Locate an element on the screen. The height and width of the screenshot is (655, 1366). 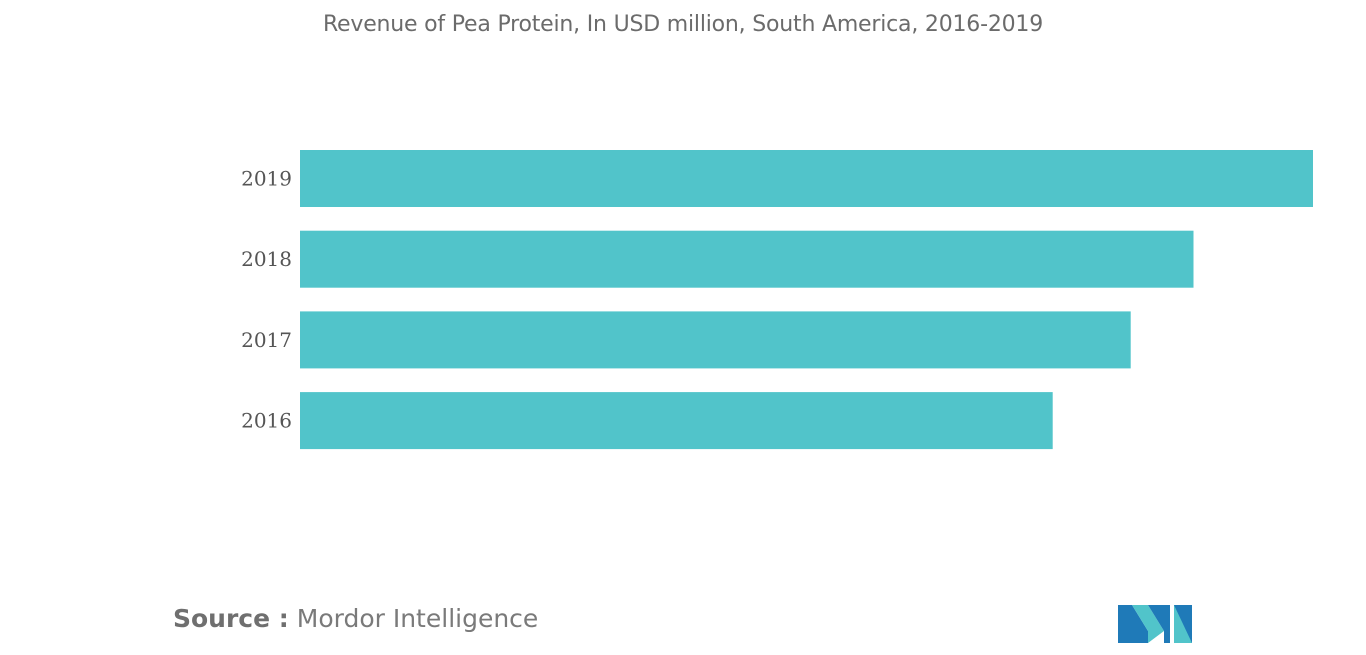
y-tick-label-2018: 2018 is located at coordinates (266, 259).